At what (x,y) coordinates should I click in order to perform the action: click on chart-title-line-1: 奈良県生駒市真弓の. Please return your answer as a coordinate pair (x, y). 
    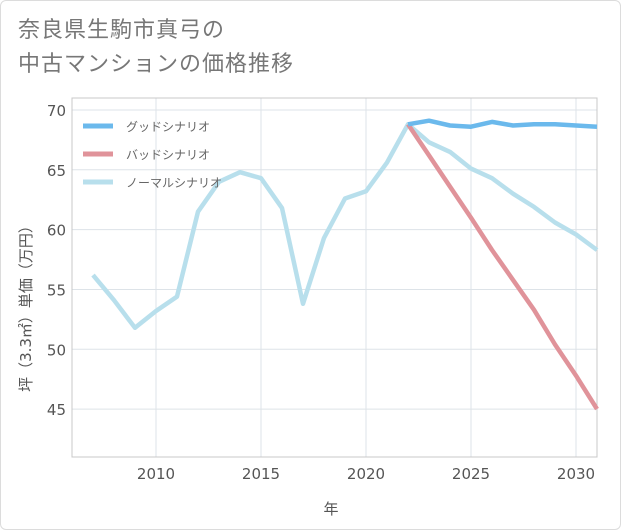
    Looking at the image, I should click on (122, 30).